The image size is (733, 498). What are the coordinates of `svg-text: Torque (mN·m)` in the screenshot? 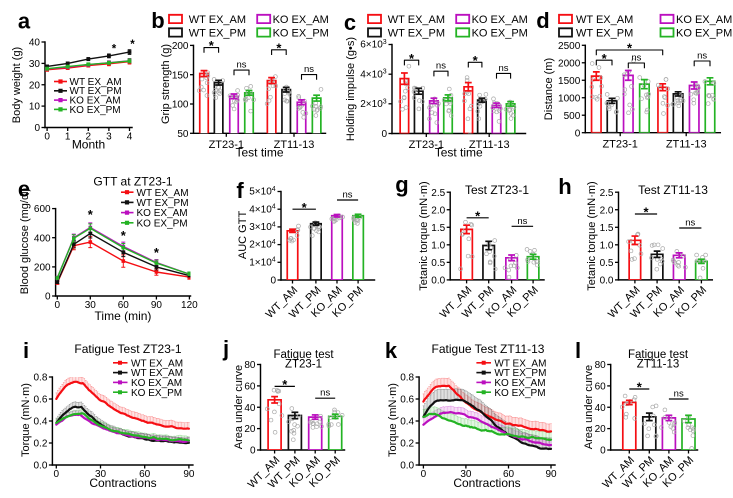 It's located at (26, 420).